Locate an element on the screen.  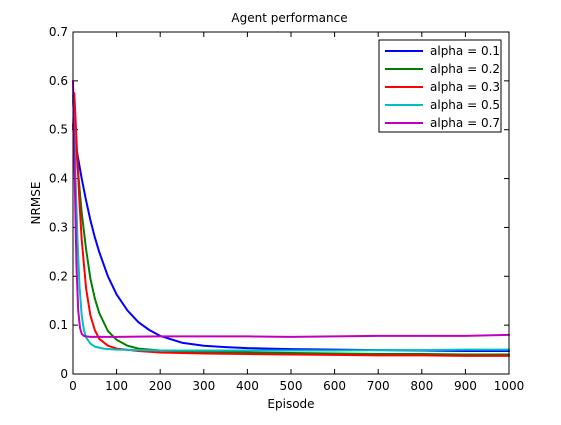
legend-label-5: alpha = 0.7 is located at coordinates (465, 123).